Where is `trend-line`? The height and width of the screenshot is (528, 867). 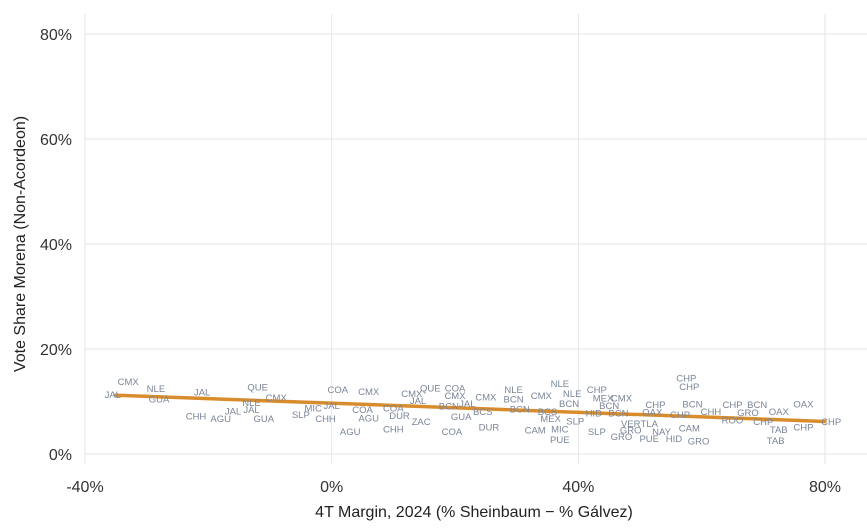 trend-line is located at coordinates (470, 408).